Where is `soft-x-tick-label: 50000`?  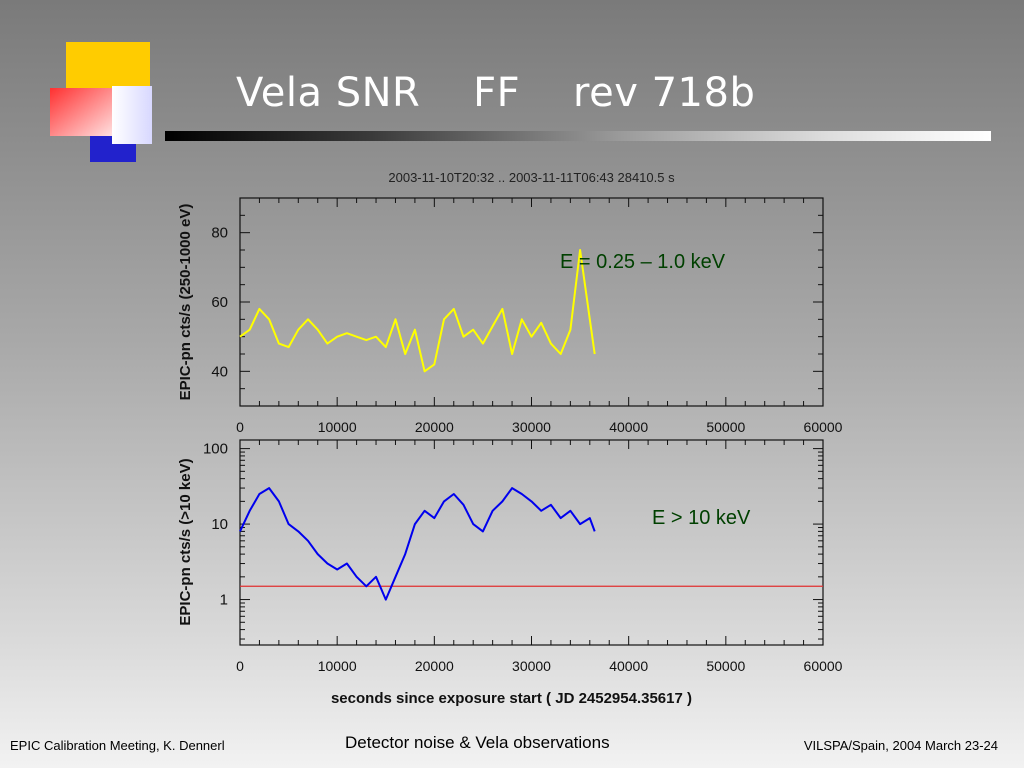
soft-x-tick-label: 50000 is located at coordinates (725, 427).